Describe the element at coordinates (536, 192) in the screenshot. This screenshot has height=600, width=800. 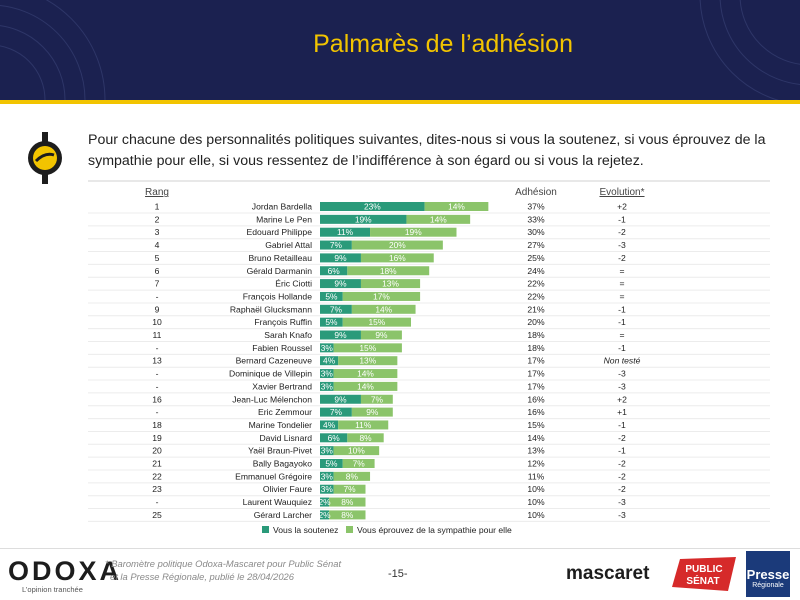
I see `adhesion-header: Adhésion` at that location.